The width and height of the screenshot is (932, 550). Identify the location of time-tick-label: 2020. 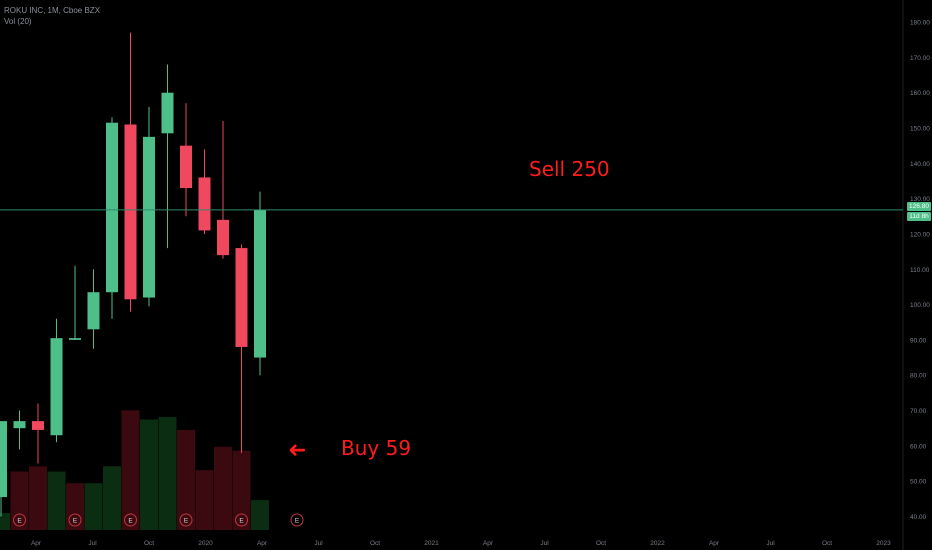
(205, 543).